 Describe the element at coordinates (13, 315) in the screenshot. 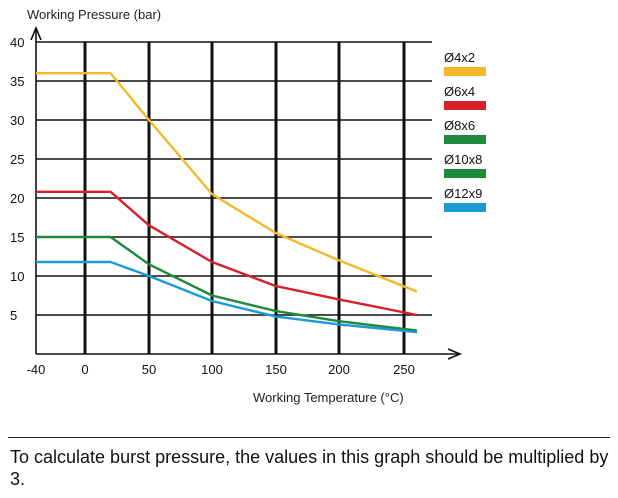

I see `y-tick-label-5: 5` at that location.